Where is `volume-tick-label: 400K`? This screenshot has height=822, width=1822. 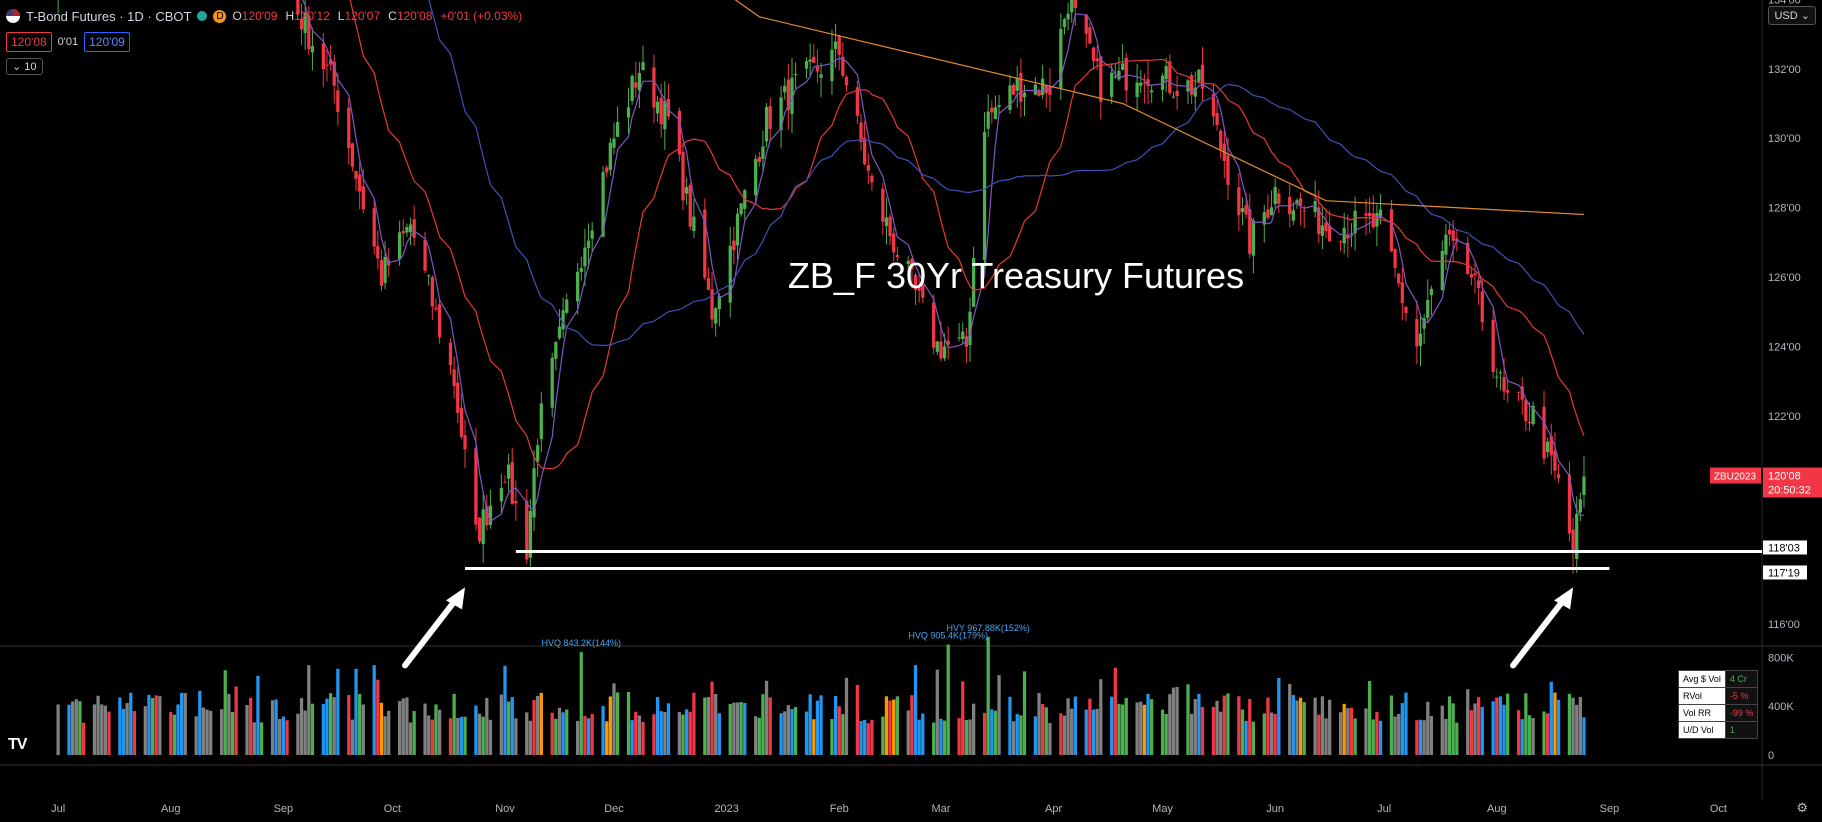 volume-tick-label: 400K is located at coordinates (1781, 707).